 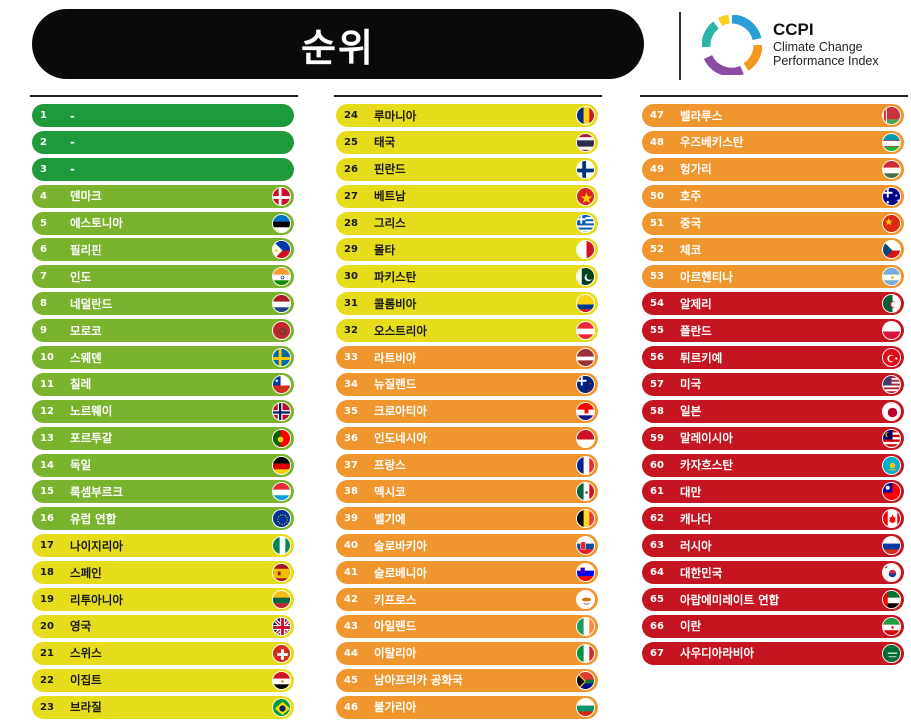 I want to click on rank-number: 28, so click(x=351, y=223).